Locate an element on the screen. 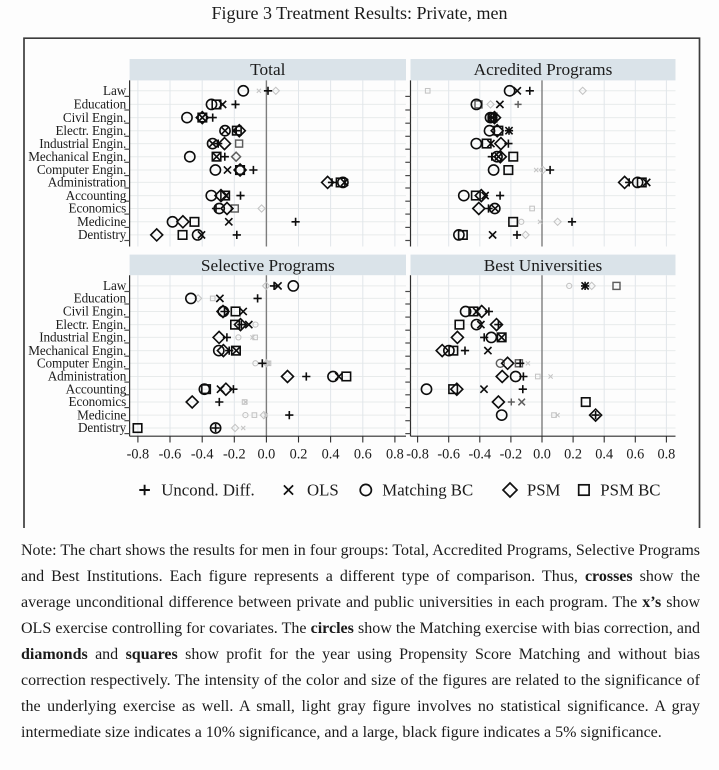  svg-text: Uncond. Diff. is located at coordinates (207, 490).